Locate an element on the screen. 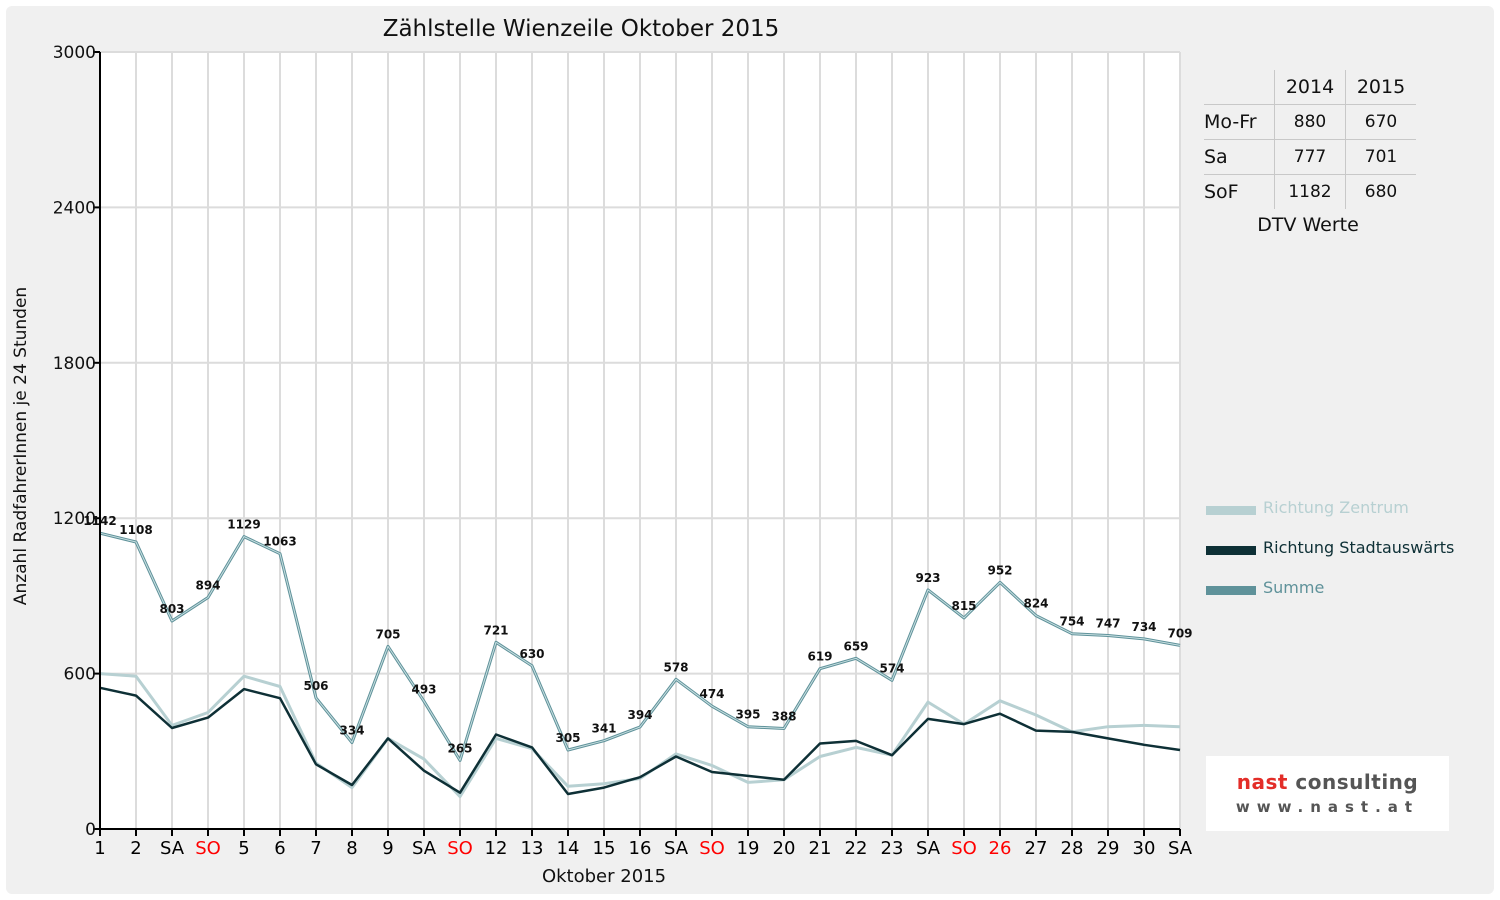  x-axis-label: Oktober 2015 is located at coordinates (604, 876).